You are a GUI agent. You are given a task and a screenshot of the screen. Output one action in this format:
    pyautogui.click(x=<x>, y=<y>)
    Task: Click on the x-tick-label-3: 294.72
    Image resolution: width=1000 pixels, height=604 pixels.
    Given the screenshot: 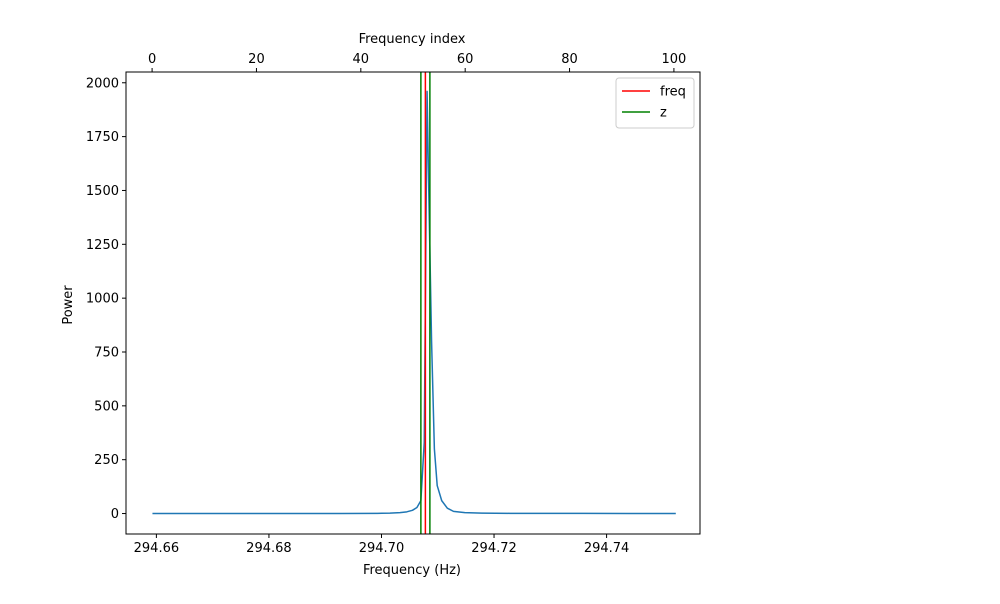 What is the action you would take?
    pyautogui.click(x=494, y=548)
    